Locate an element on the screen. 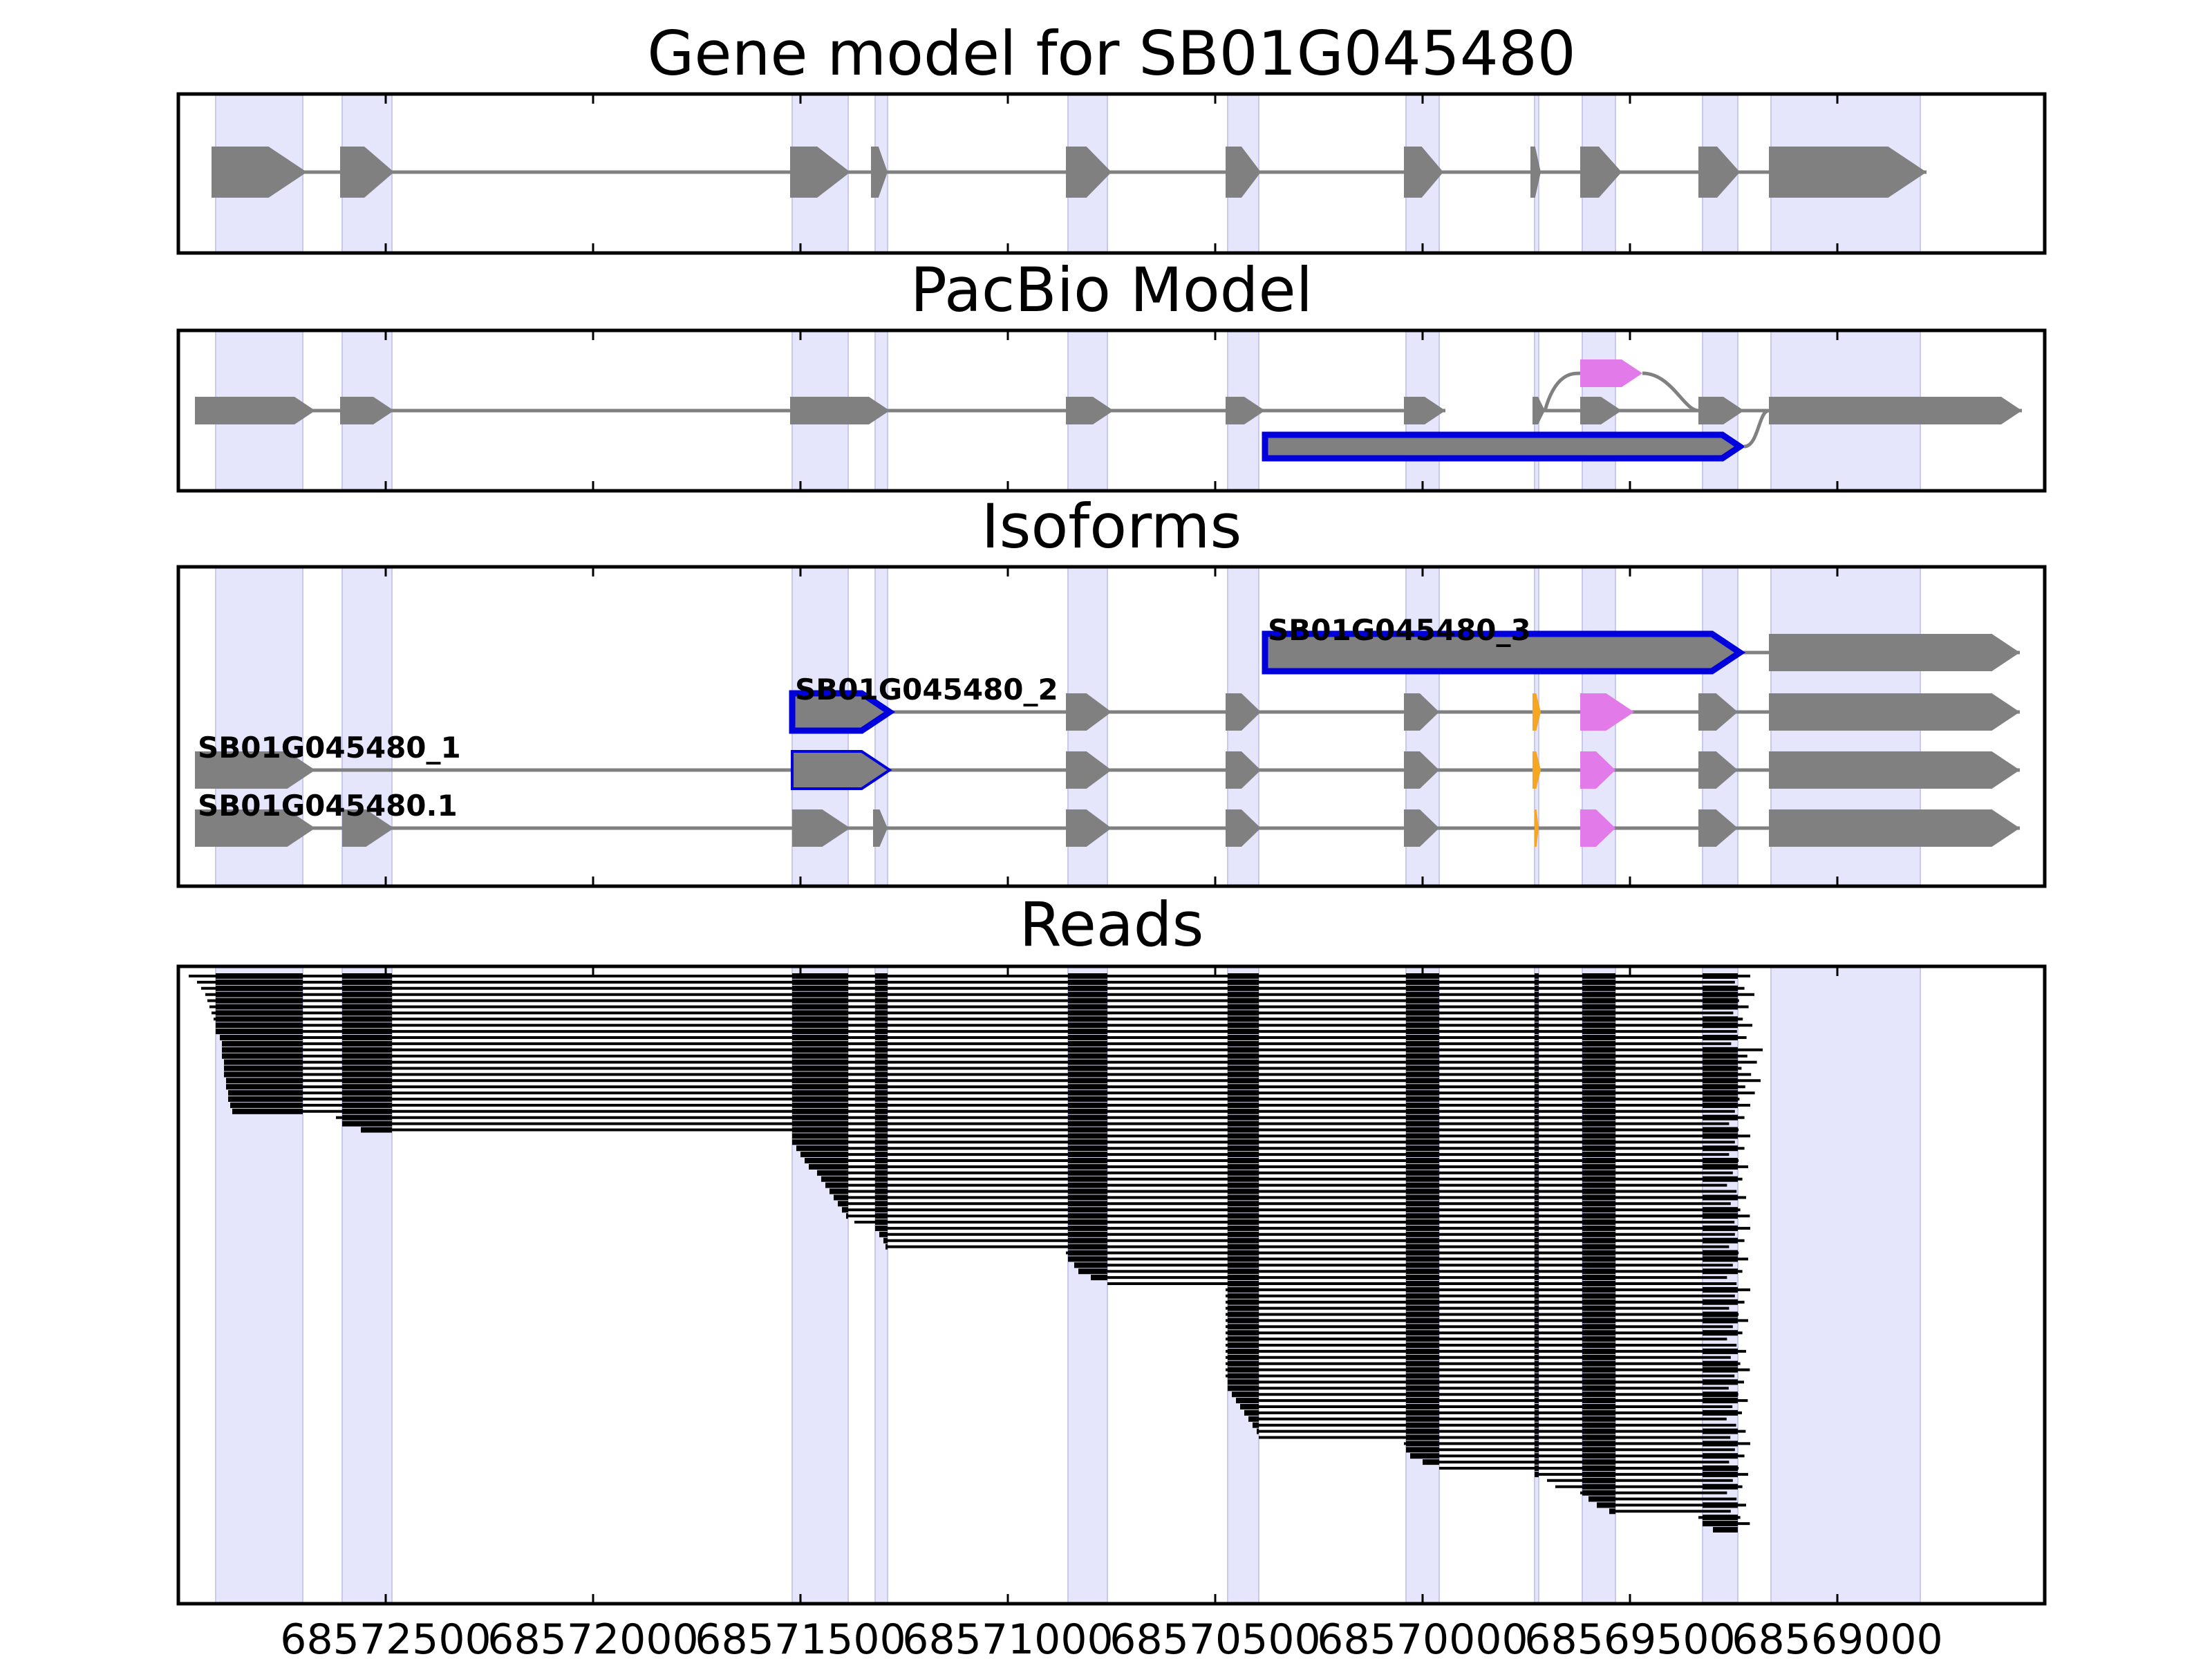 Image resolution: width=2212 pixels, height=1659 pixels. isoform-label: SB01G045480.1 is located at coordinates (328, 806).